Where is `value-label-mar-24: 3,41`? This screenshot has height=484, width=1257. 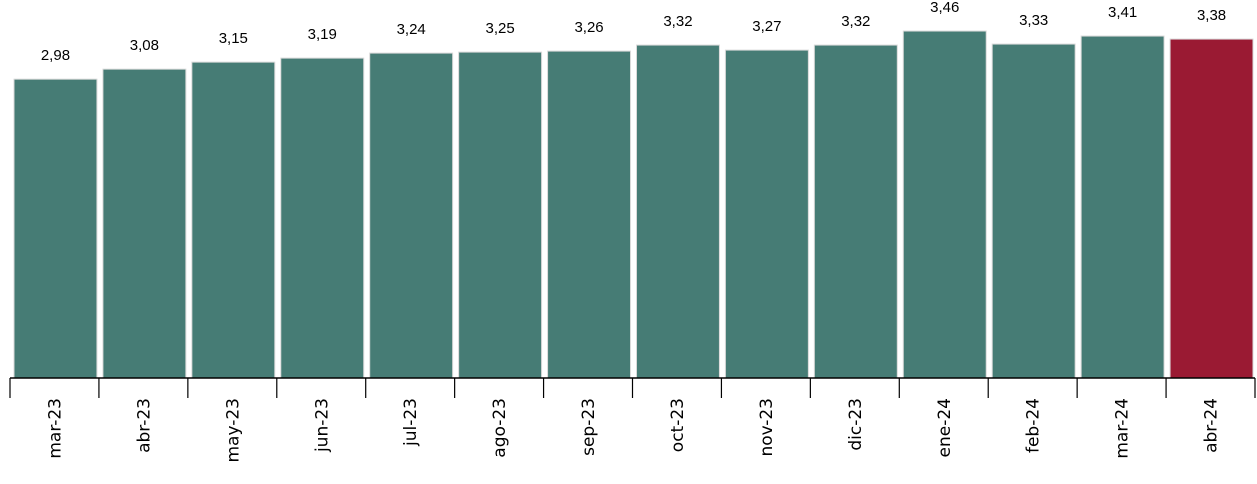 value-label-mar-24: 3,41 is located at coordinates (1122, 12).